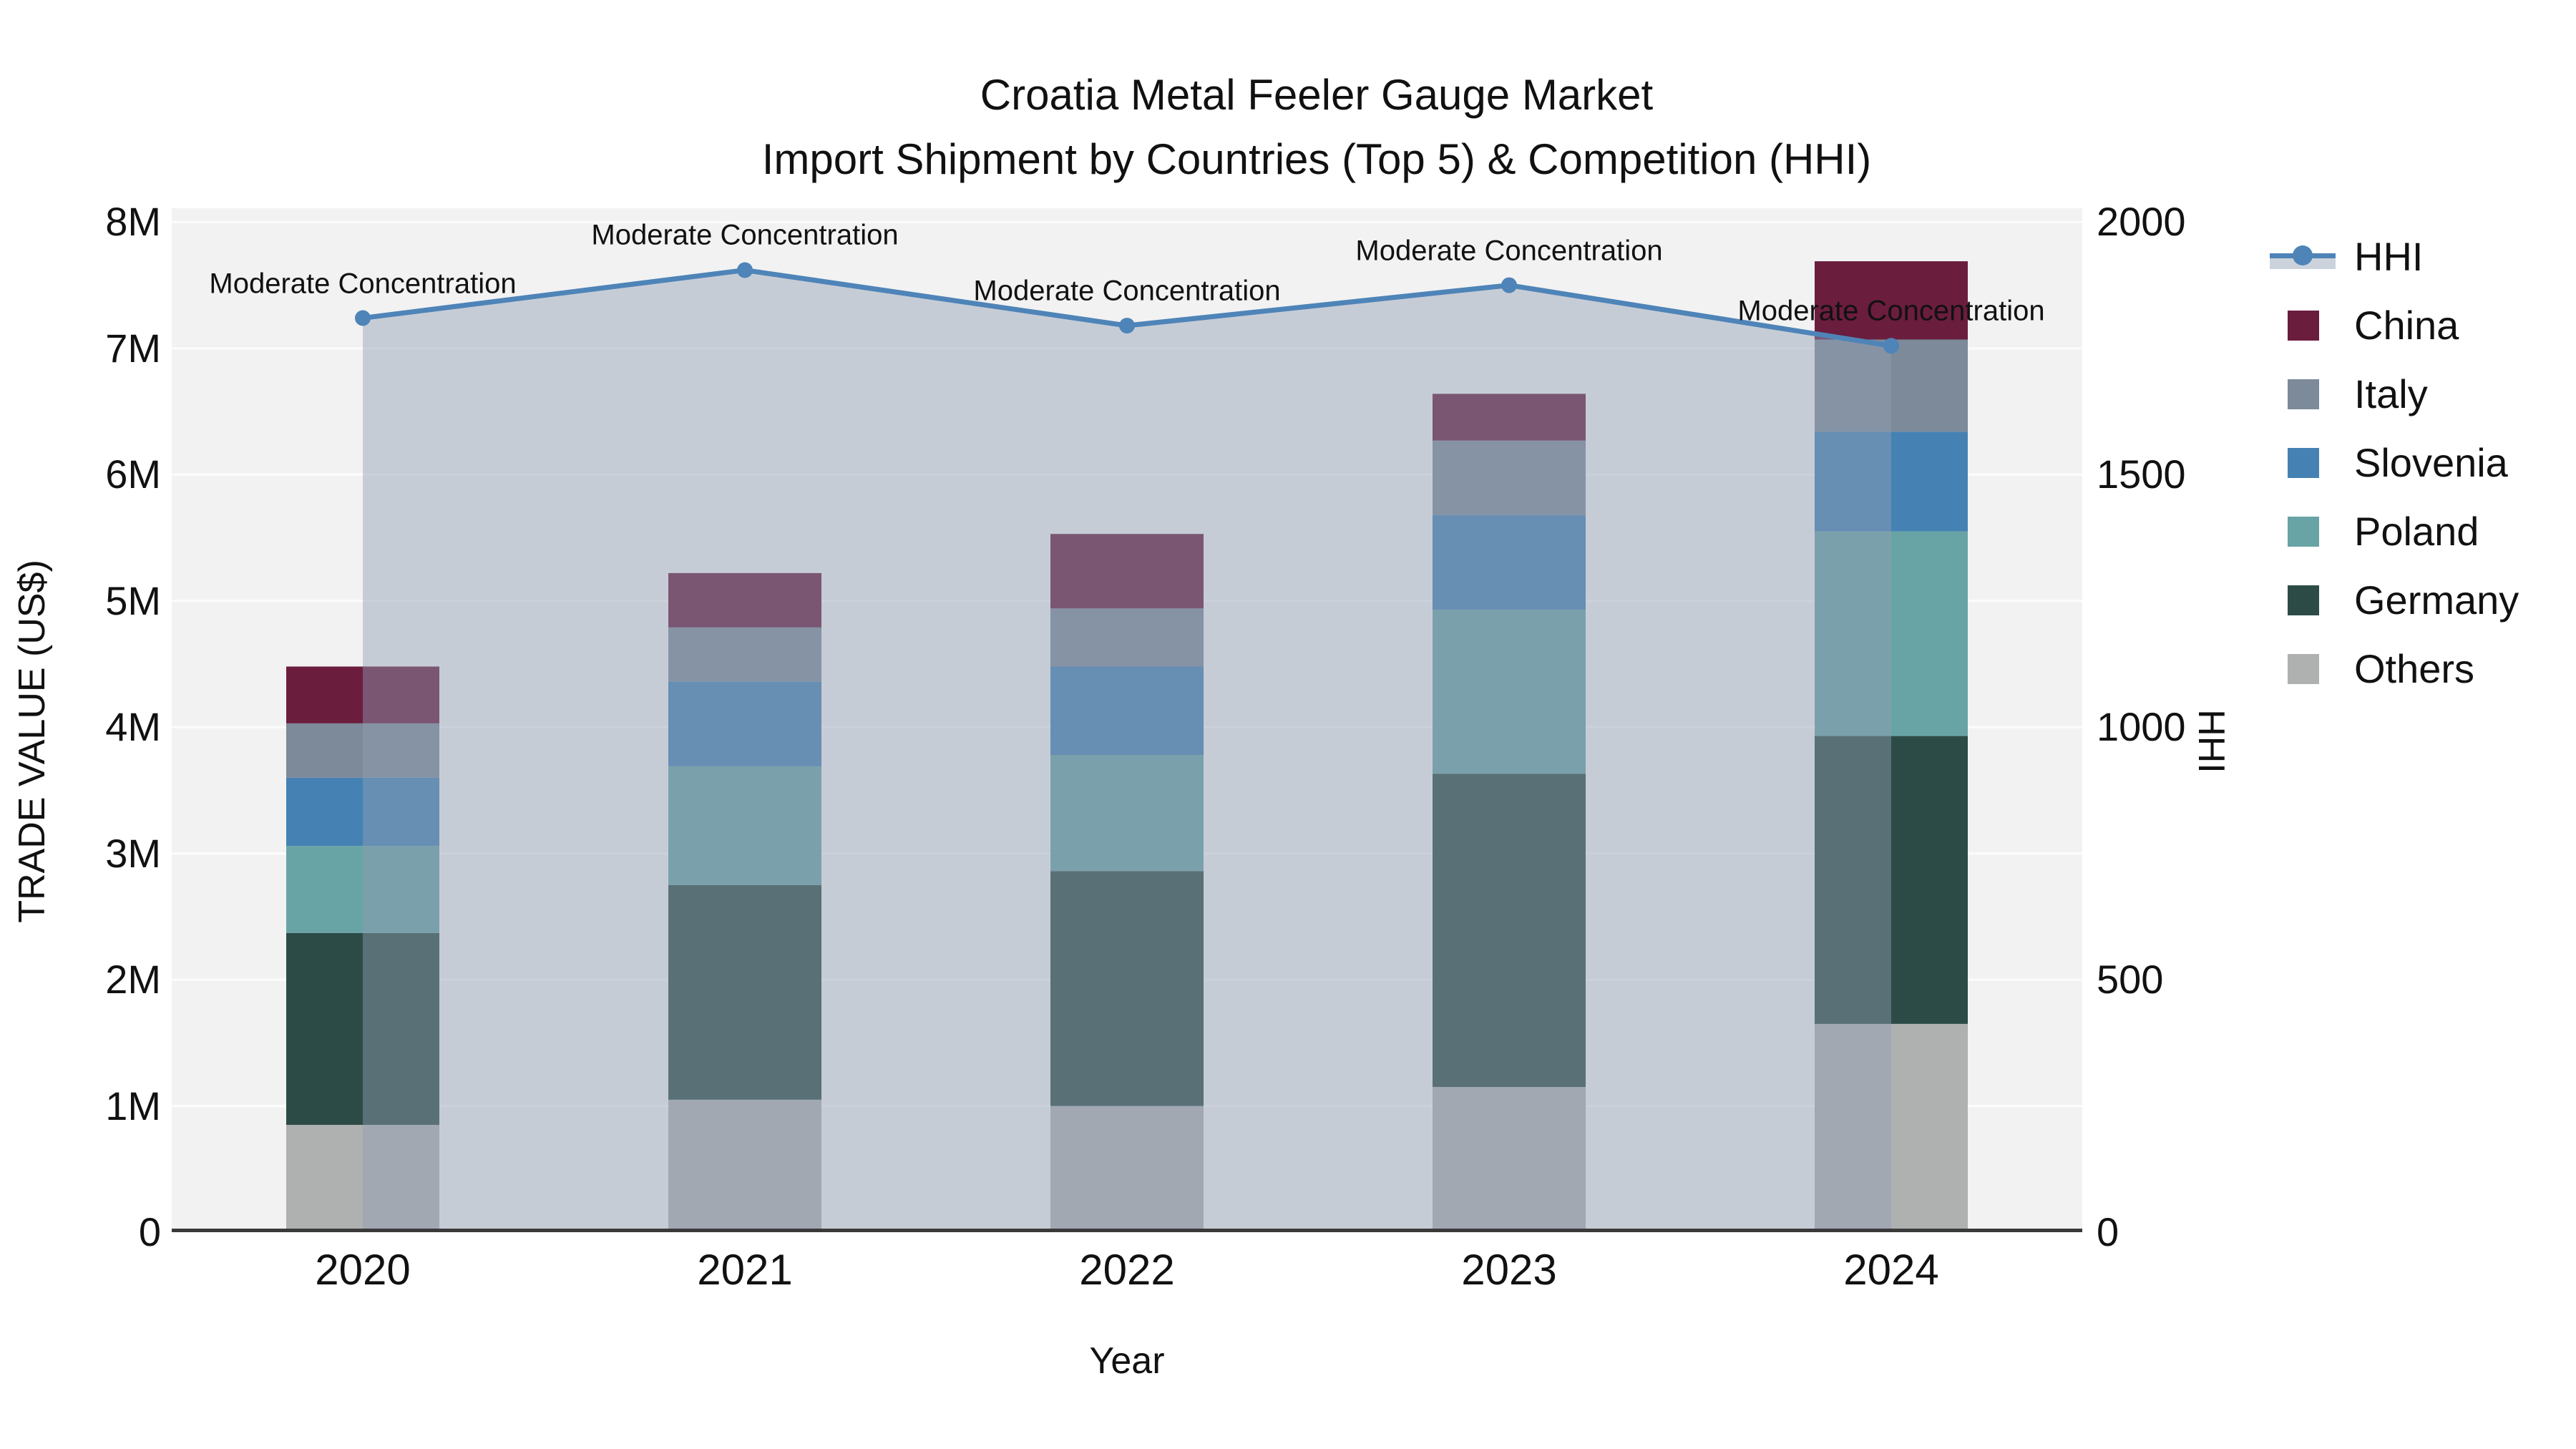 This screenshot has height=1449, width=2576. I want to click on y-left-tick-3M: 3M, so click(133, 853).